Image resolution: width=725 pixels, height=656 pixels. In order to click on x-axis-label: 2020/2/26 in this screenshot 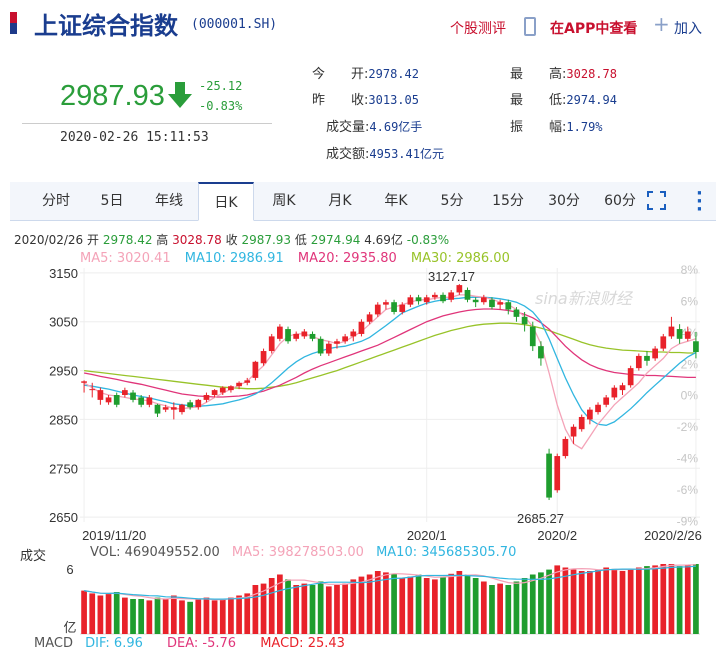, I will do `click(673, 535)`.